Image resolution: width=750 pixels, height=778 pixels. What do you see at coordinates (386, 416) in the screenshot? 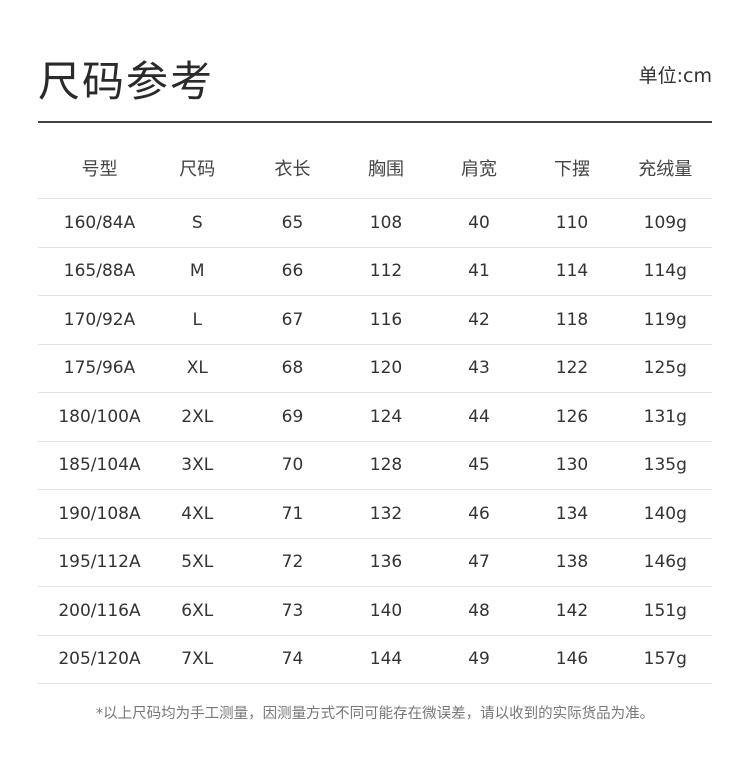
I see `table-cell: 124` at bounding box center [386, 416].